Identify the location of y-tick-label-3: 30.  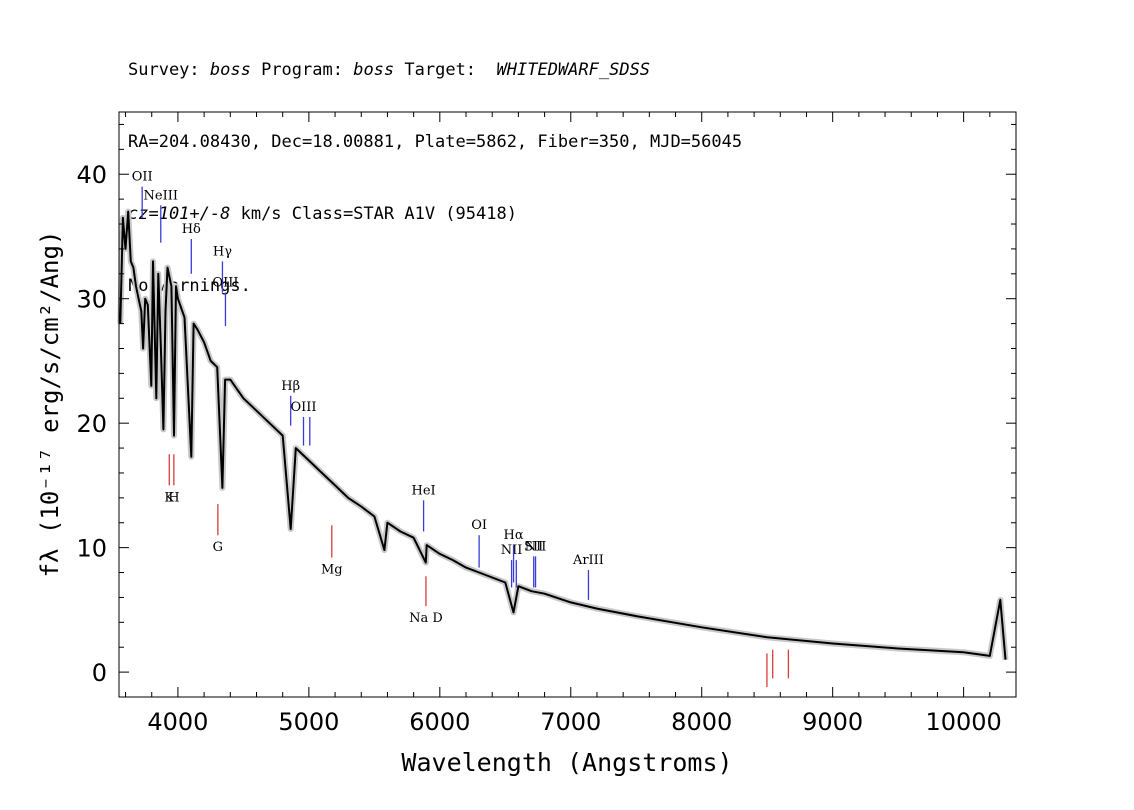
(91, 300).